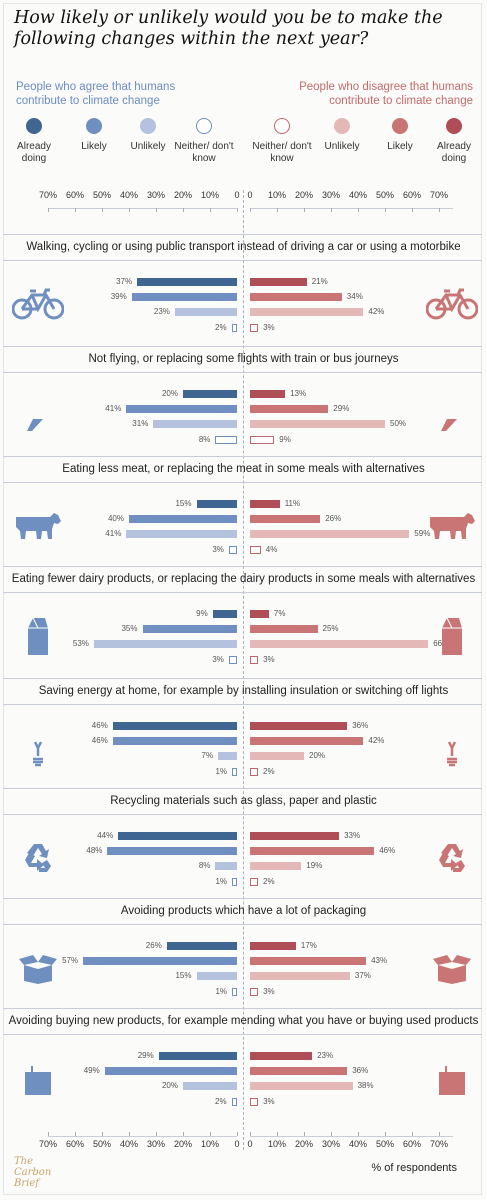 The height and width of the screenshot is (1200, 487). Describe the element at coordinates (105, 835) in the screenshot. I see `agree-value-label: 44%` at that location.